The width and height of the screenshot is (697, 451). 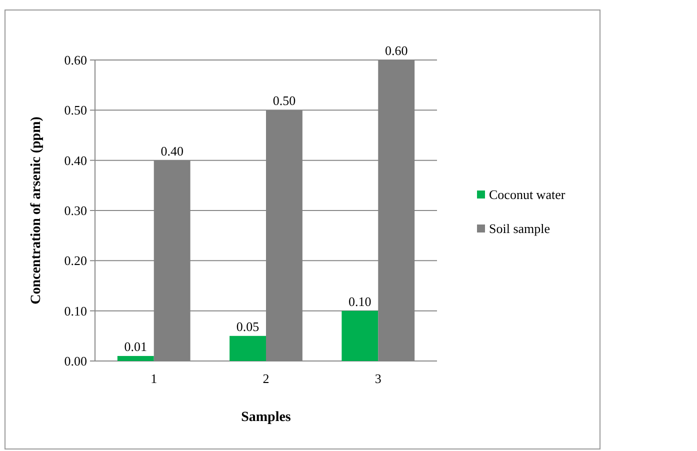 What do you see at coordinates (75, 310) in the screenshot?
I see `y-tick-label: 0.10` at bounding box center [75, 310].